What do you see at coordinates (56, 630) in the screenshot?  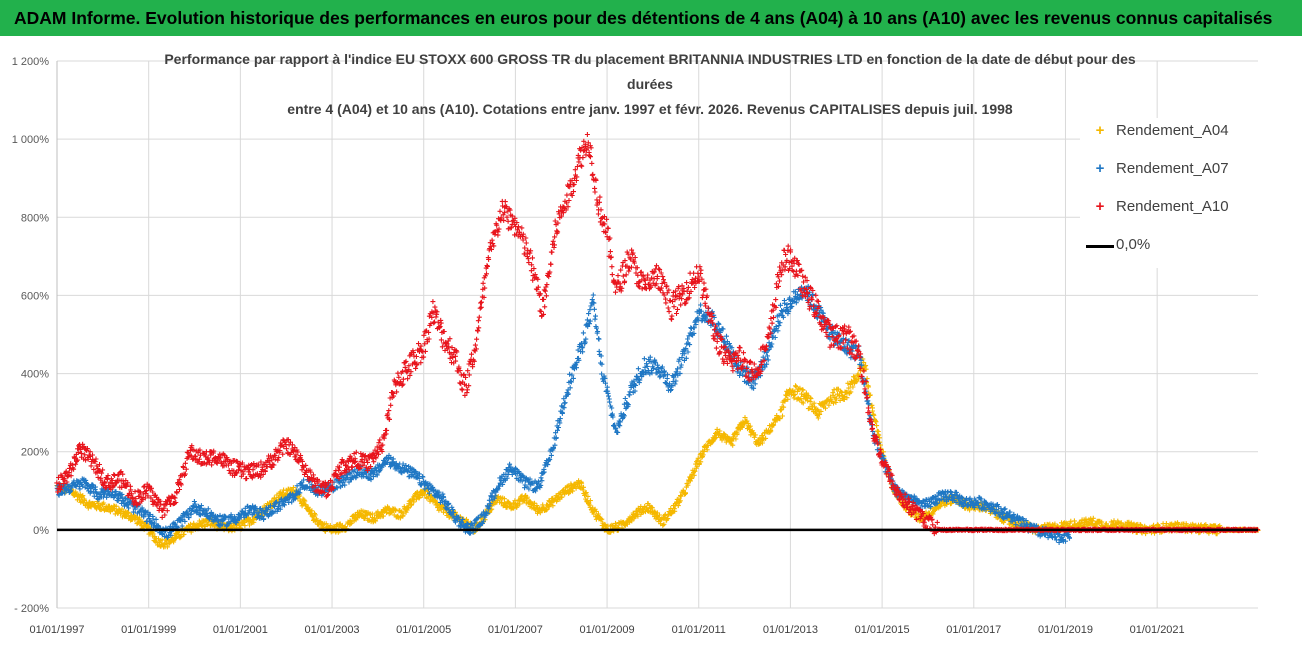 I see `x-tick-label: 01/01/1997` at bounding box center [56, 630].